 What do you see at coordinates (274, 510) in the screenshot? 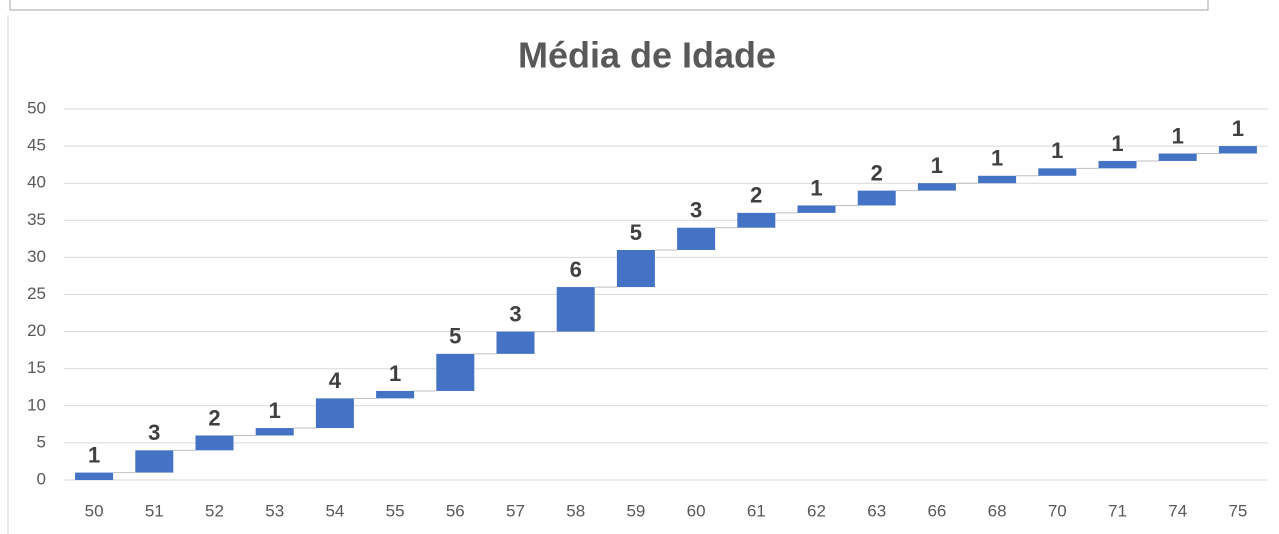
I see `x-tick-label: 53` at bounding box center [274, 510].